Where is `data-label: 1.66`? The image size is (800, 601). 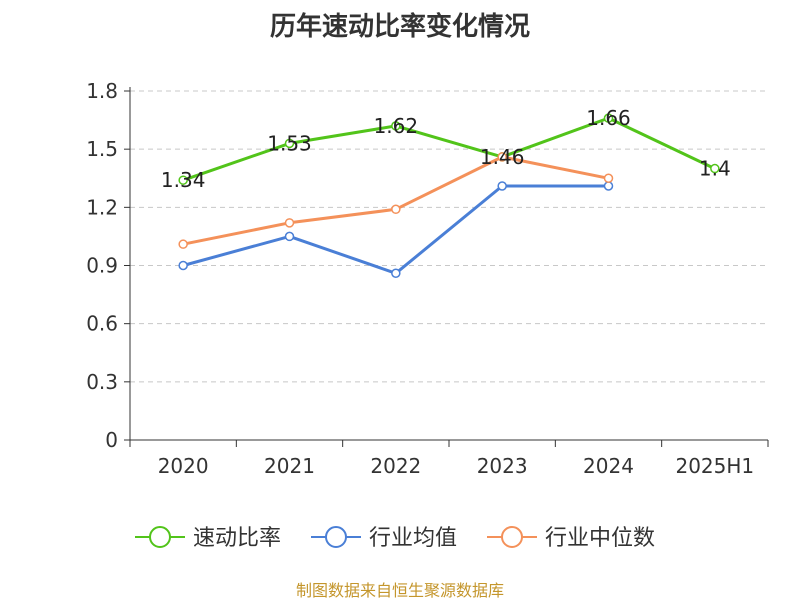 data-label: 1.66 is located at coordinates (608, 118).